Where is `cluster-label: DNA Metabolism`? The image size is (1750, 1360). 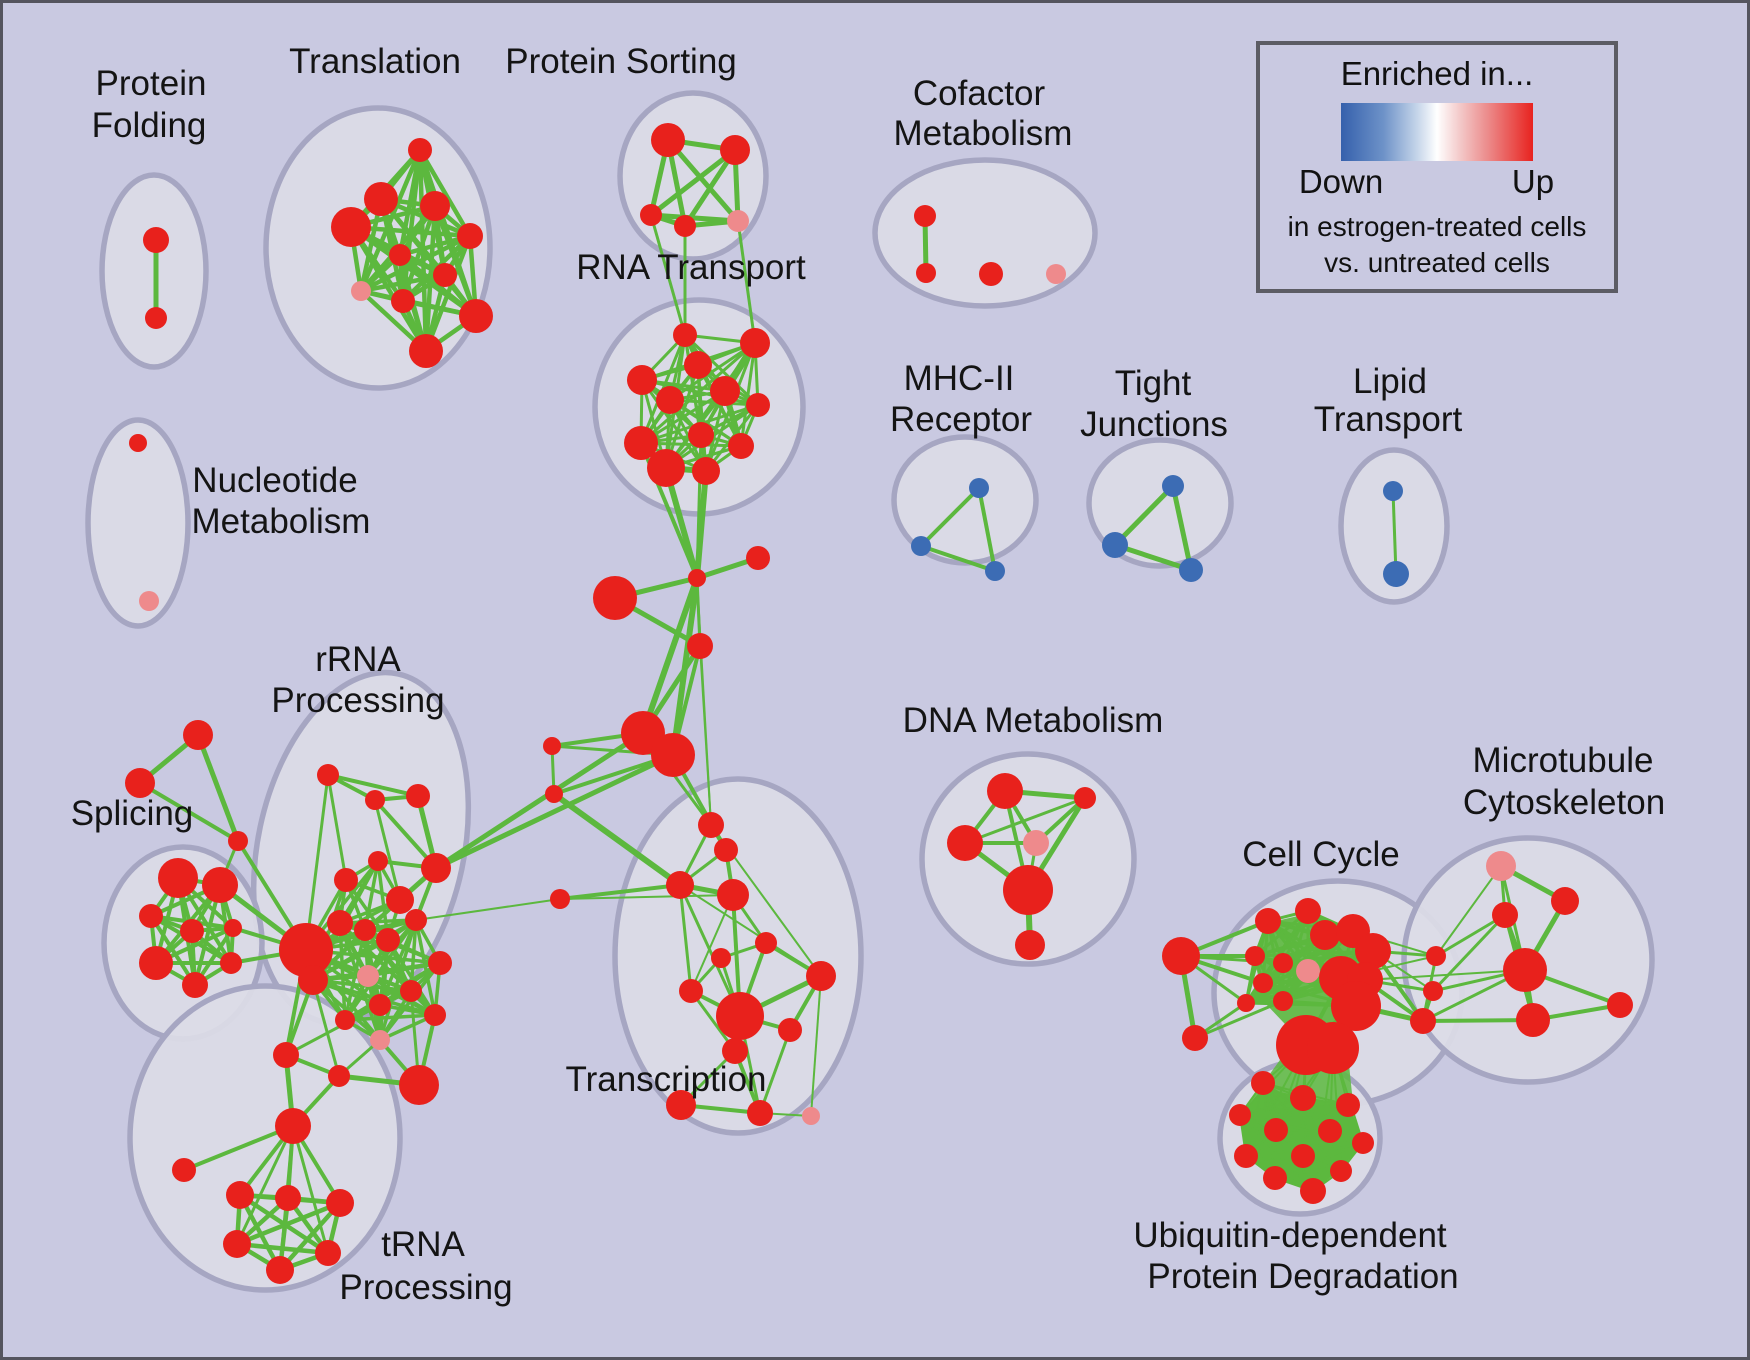 cluster-label: DNA Metabolism is located at coordinates (1033, 720).